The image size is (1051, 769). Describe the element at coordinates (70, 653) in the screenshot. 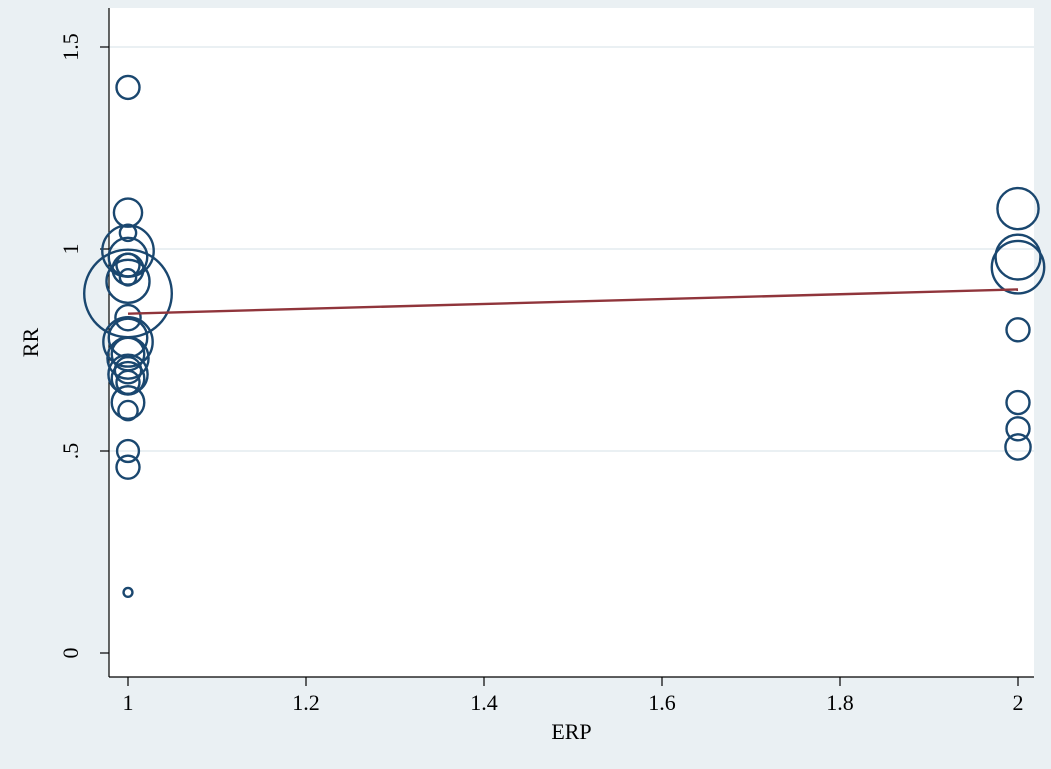

I see `y-tick-label: 0` at that location.